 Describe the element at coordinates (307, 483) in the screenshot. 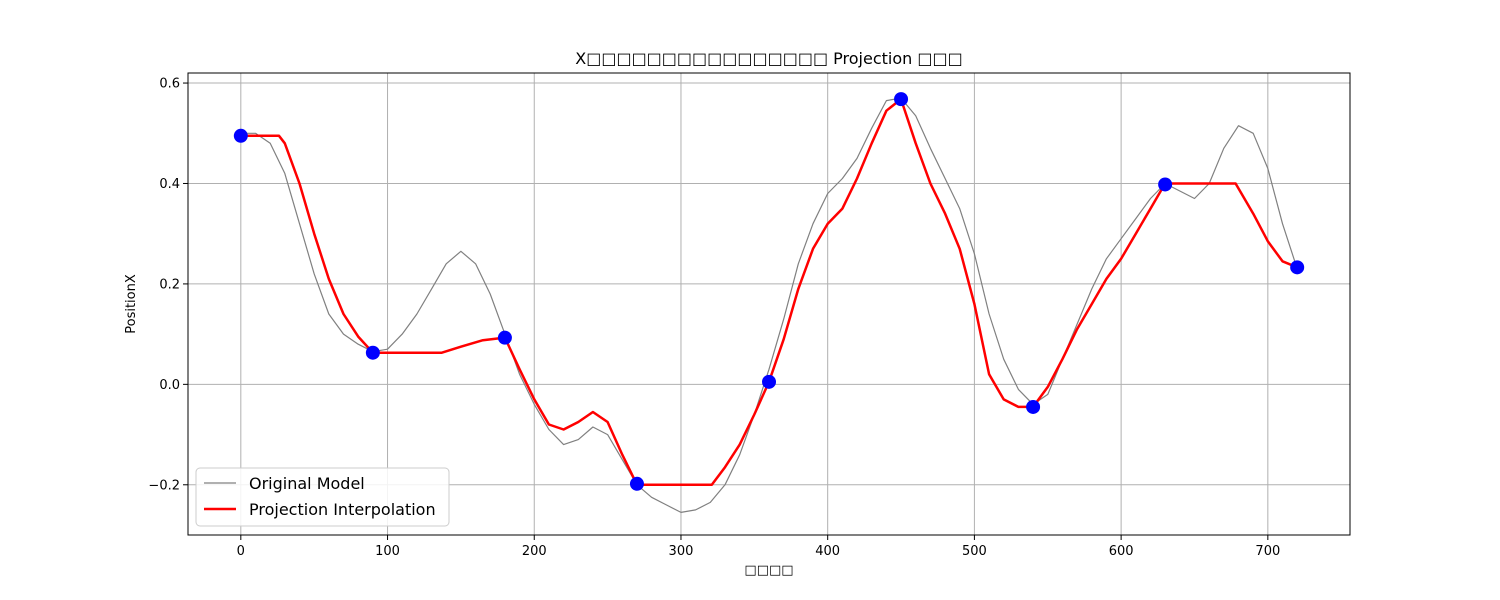

I see `legend-label-original-model: Original Model` at that location.